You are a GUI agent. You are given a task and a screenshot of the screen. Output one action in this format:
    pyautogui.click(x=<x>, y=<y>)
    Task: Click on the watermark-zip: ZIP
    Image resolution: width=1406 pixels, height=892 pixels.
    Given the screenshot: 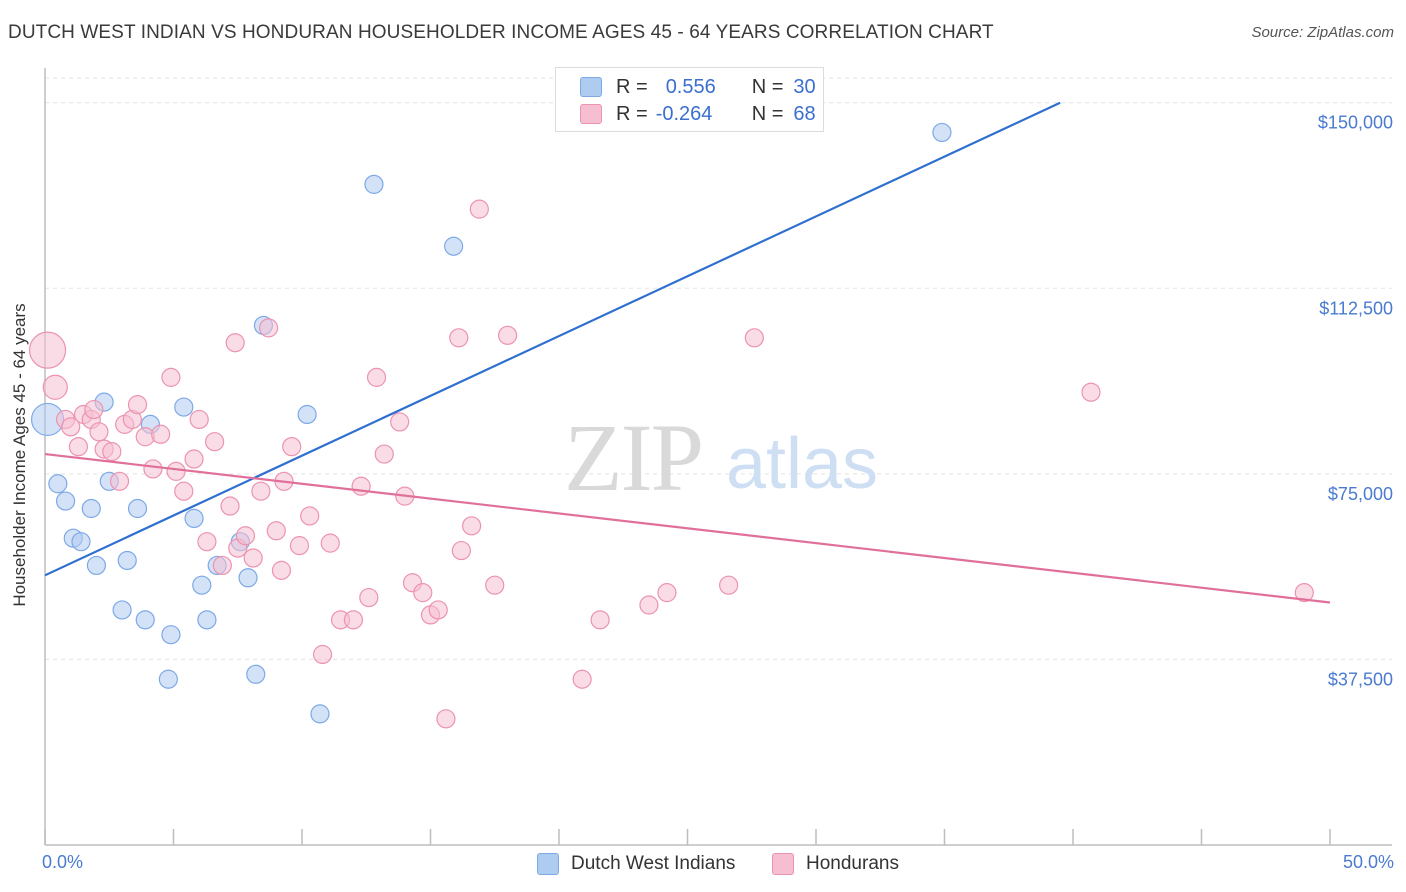 What is the action you would take?
    pyautogui.click(x=633, y=457)
    